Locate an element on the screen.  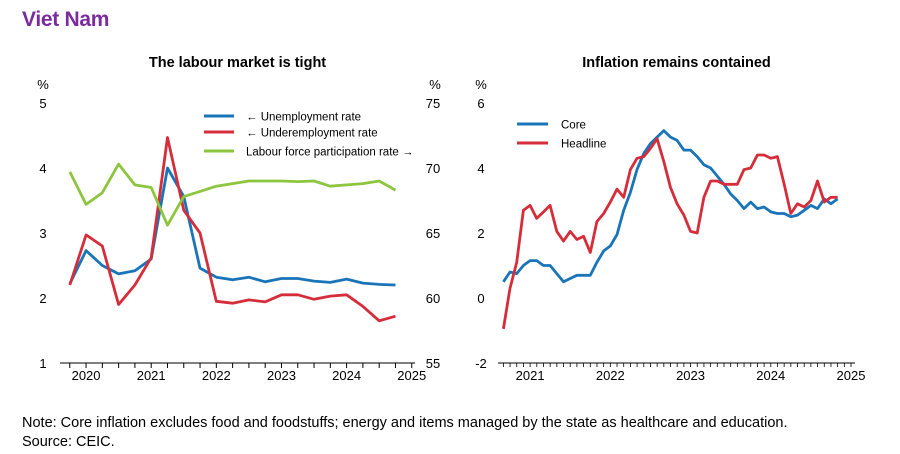
chart1-left-tick-label: 5 is located at coordinates (42, 103).